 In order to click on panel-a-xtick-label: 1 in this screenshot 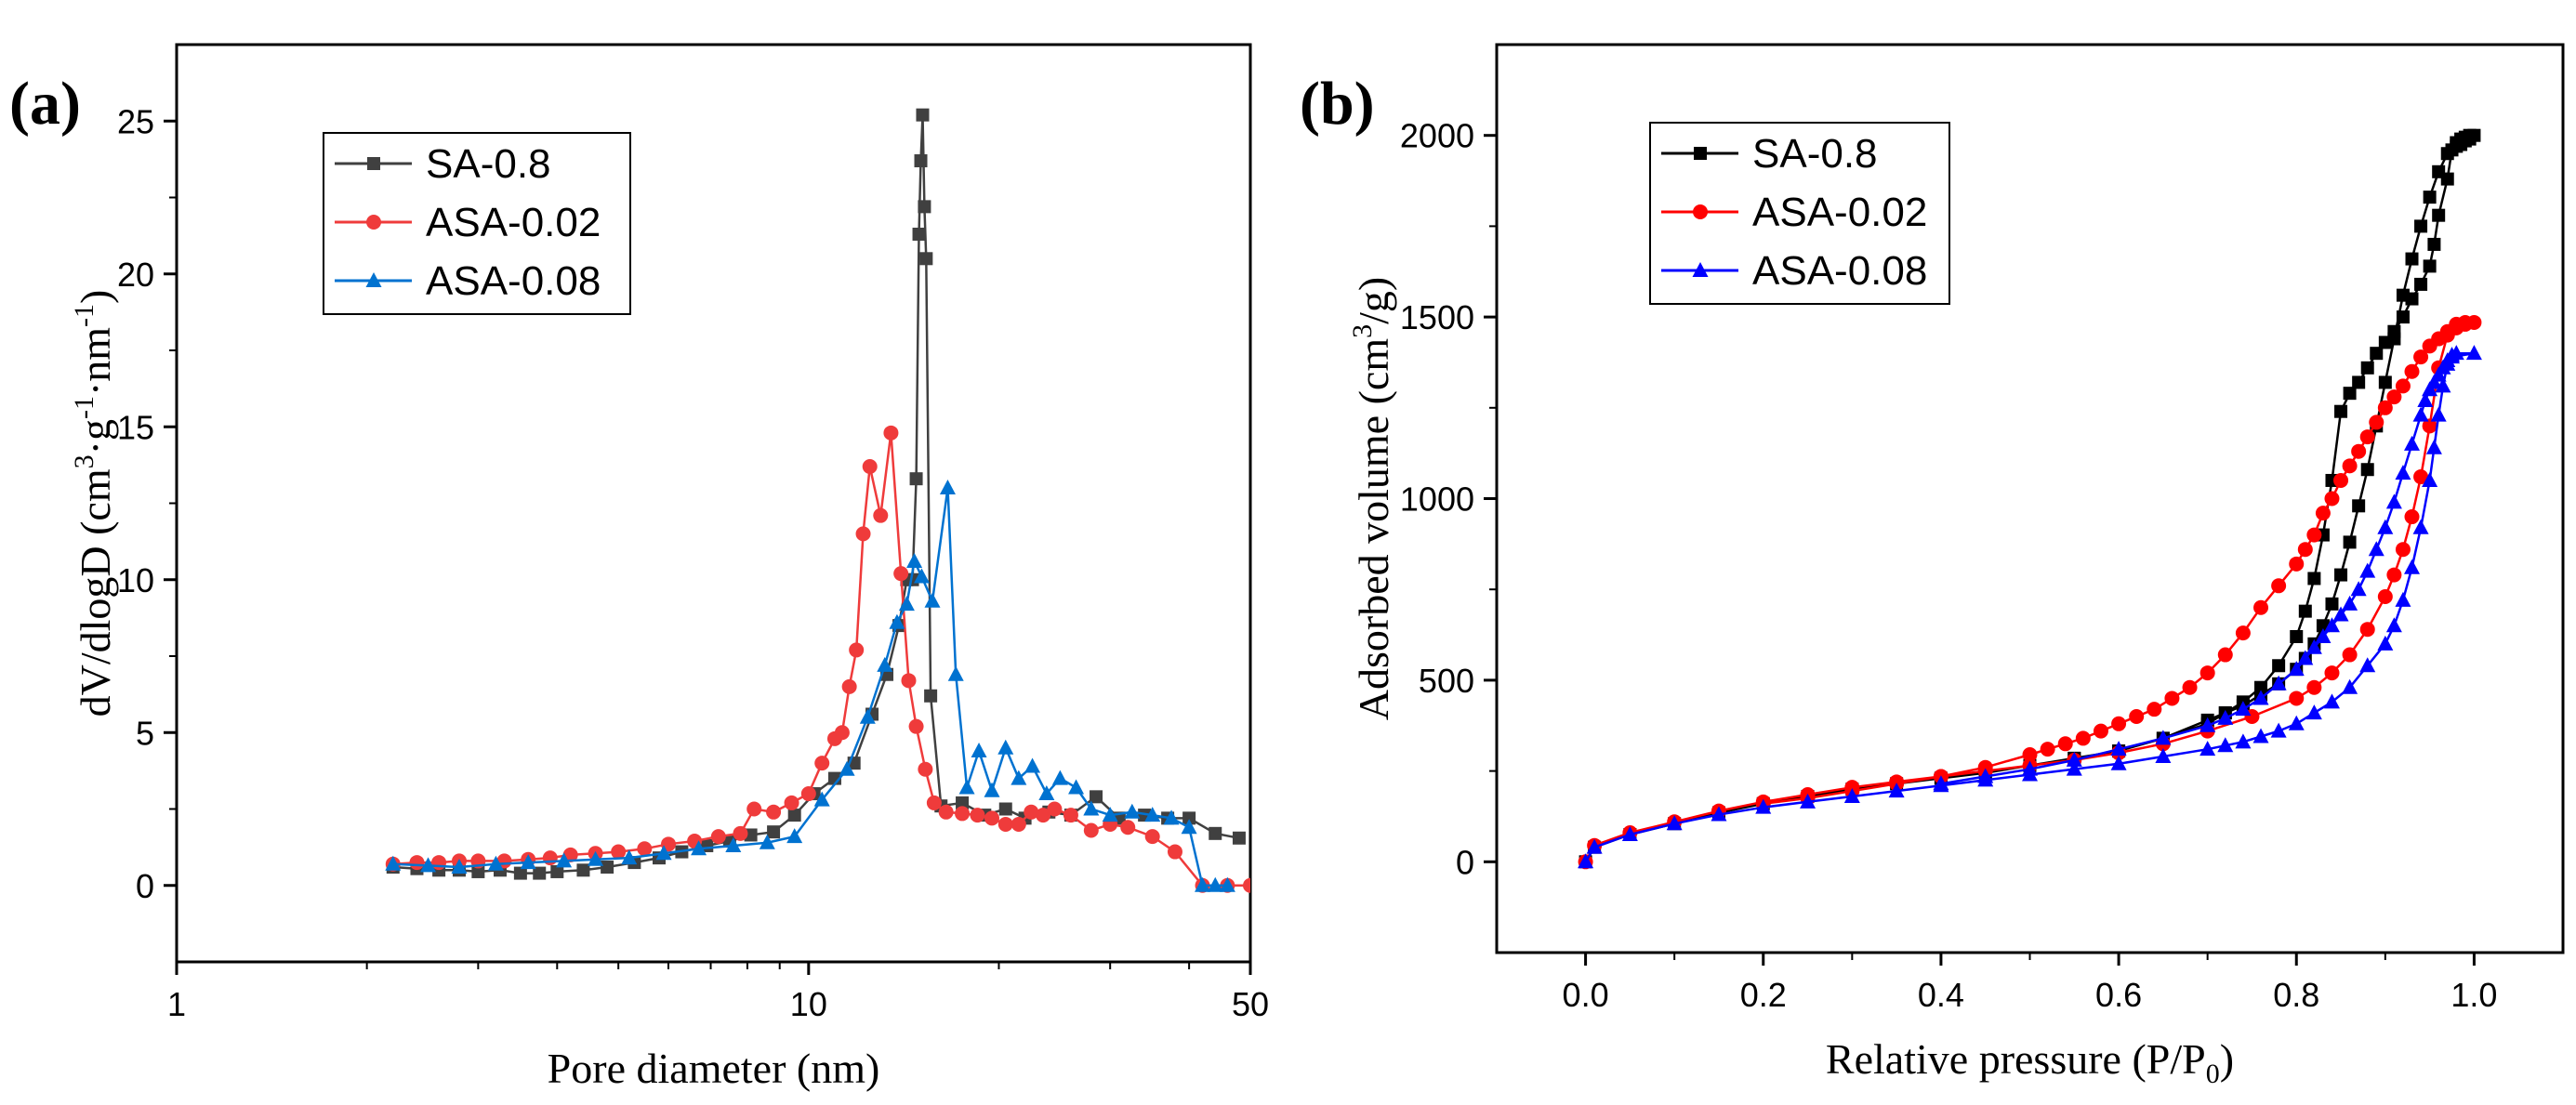, I will do `click(176, 1004)`.